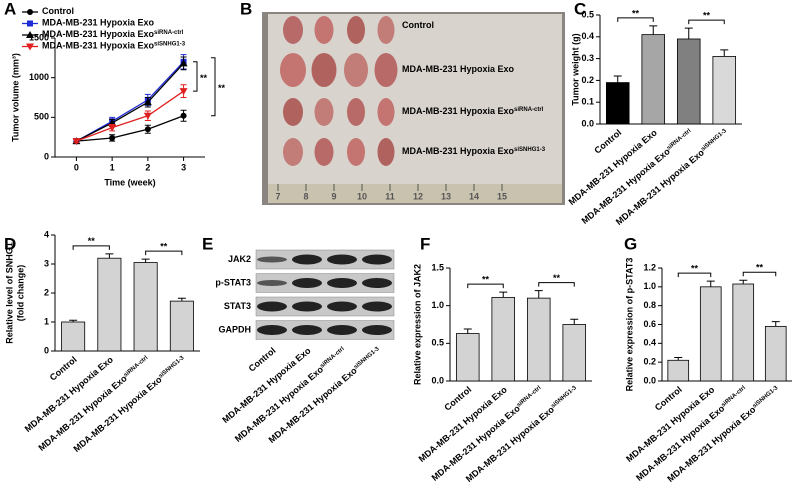  Describe the element at coordinates (714, 139) in the screenshot. I see `x-tick-label-sup: siSNHG1-3` at that location.